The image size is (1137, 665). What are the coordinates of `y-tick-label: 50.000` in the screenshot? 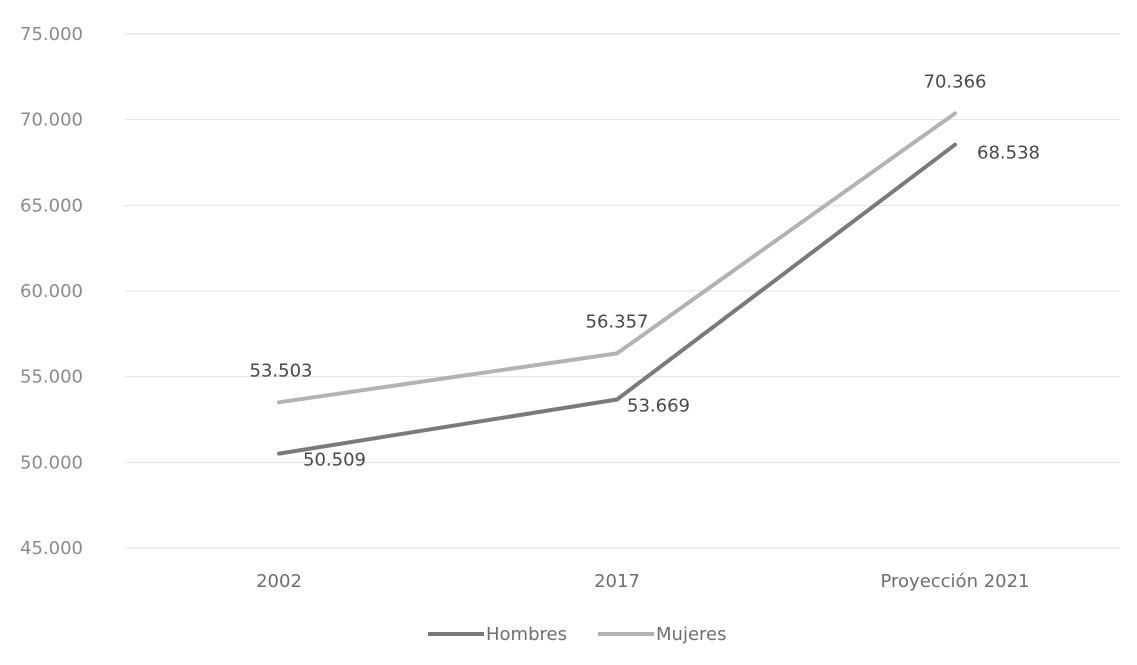 It's located at (51, 462).